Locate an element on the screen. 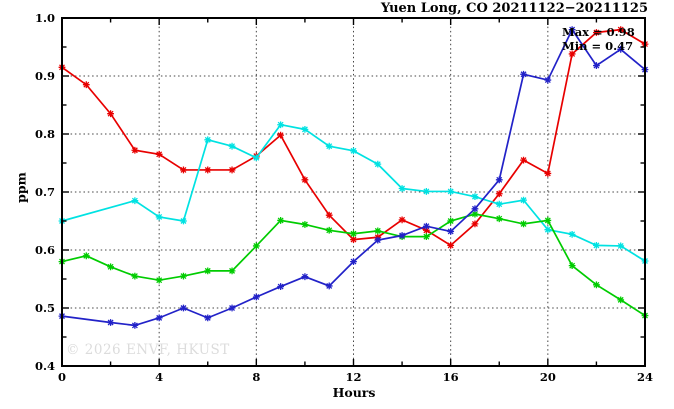 The image size is (674, 409). y-tick-label: 0.6 is located at coordinates (45, 250).